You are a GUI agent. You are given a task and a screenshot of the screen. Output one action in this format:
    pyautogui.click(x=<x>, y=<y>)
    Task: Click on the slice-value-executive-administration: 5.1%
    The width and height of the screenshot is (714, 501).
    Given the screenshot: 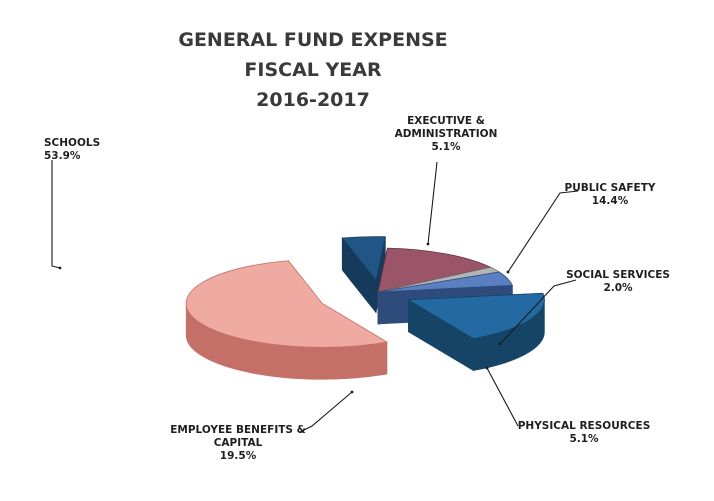 What is the action you would take?
    pyautogui.click(x=446, y=147)
    